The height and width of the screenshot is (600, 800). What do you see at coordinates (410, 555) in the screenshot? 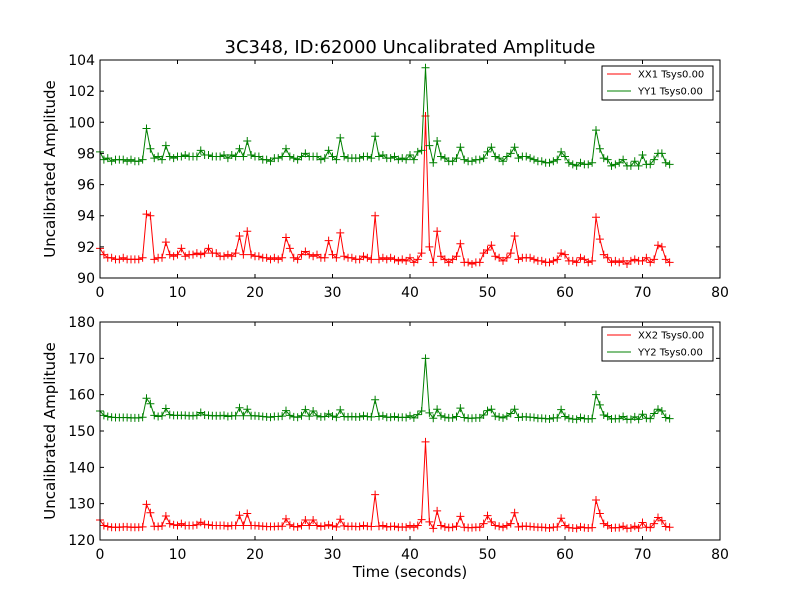
I see `bottom-x-tick-label: 40` at bounding box center [410, 555].